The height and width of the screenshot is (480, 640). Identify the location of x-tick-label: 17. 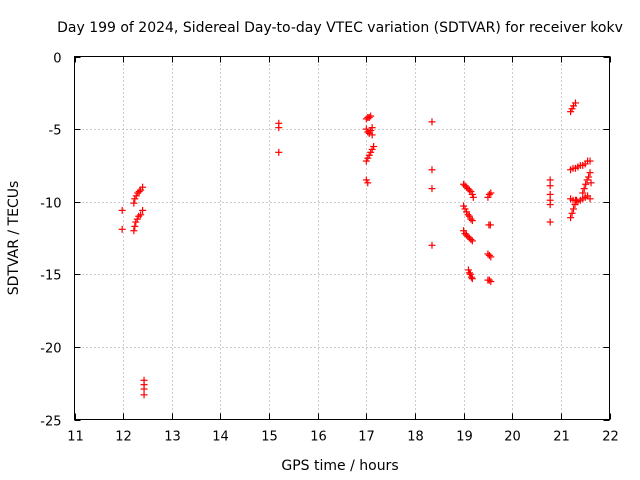
(366, 437).